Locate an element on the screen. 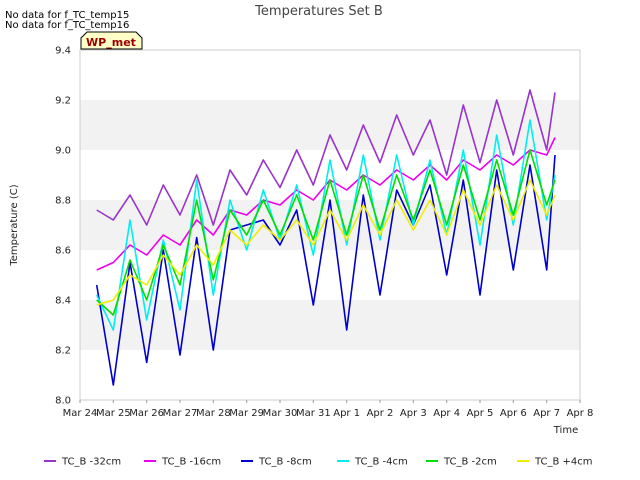 This screenshot has width=640, height=480. x-tick-label: Mar 31 is located at coordinates (313, 413).